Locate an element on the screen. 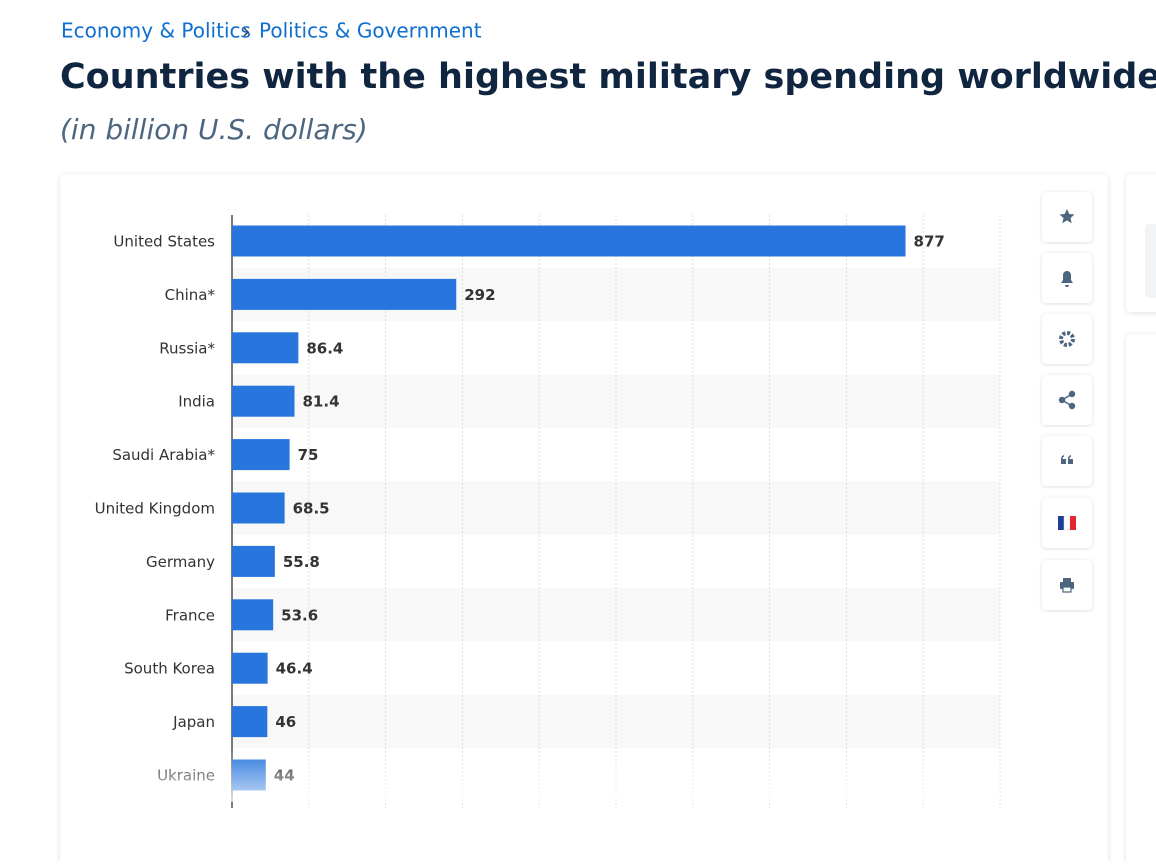 This screenshot has width=1156, height=865. breadcrumb-link: Politics & Government is located at coordinates (370, 31).